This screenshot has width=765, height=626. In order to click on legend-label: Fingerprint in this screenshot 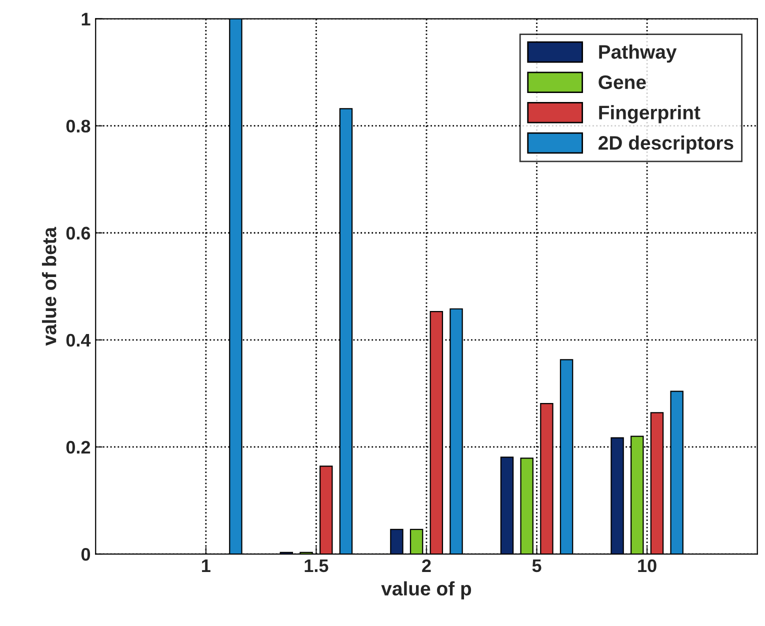, I will do `click(649, 114)`.